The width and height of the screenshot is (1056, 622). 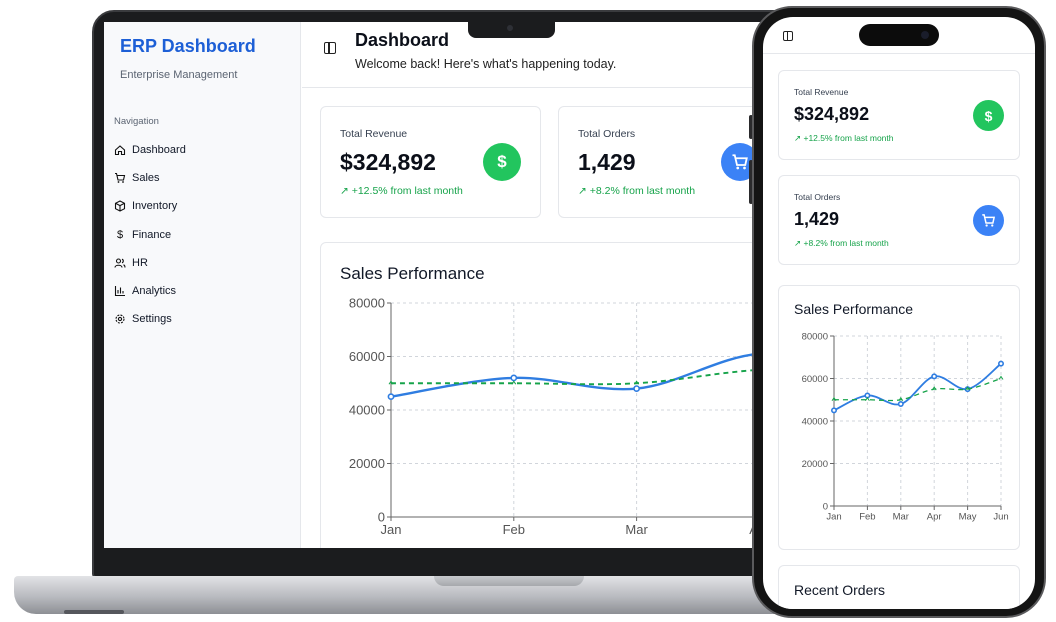 What do you see at coordinates (402, 40) in the screenshot?
I see `page-title: Dashboard` at bounding box center [402, 40].